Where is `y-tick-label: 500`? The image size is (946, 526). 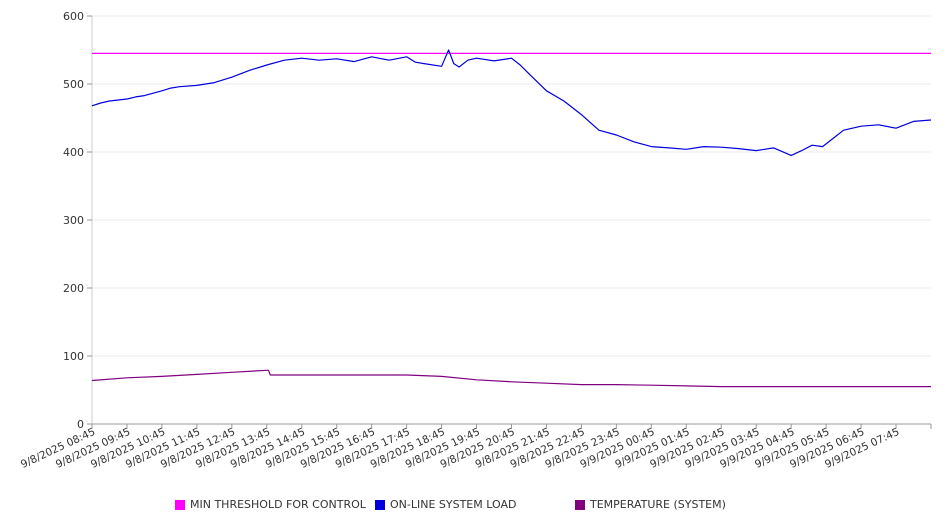
y-tick-label: 500 is located at coordinates (73, 84).